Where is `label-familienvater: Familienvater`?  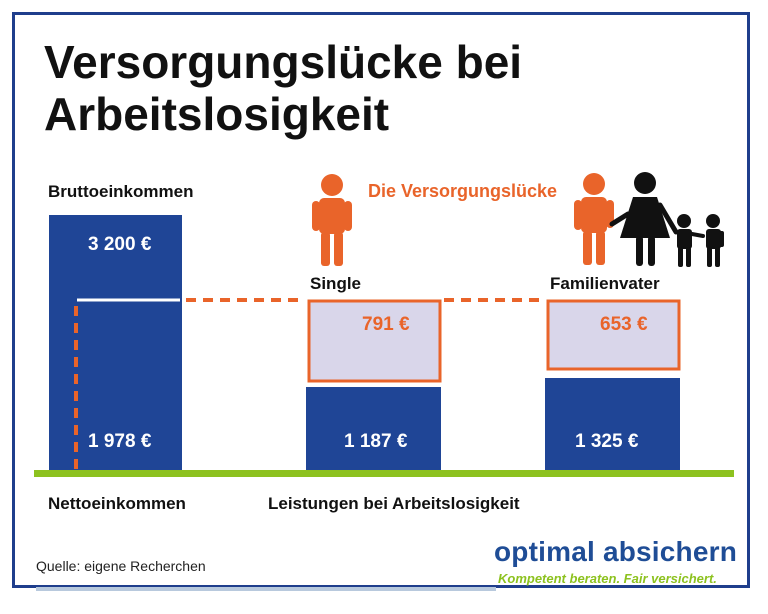
label-familienvater: Familienvater is located at coordinates (605, 283).